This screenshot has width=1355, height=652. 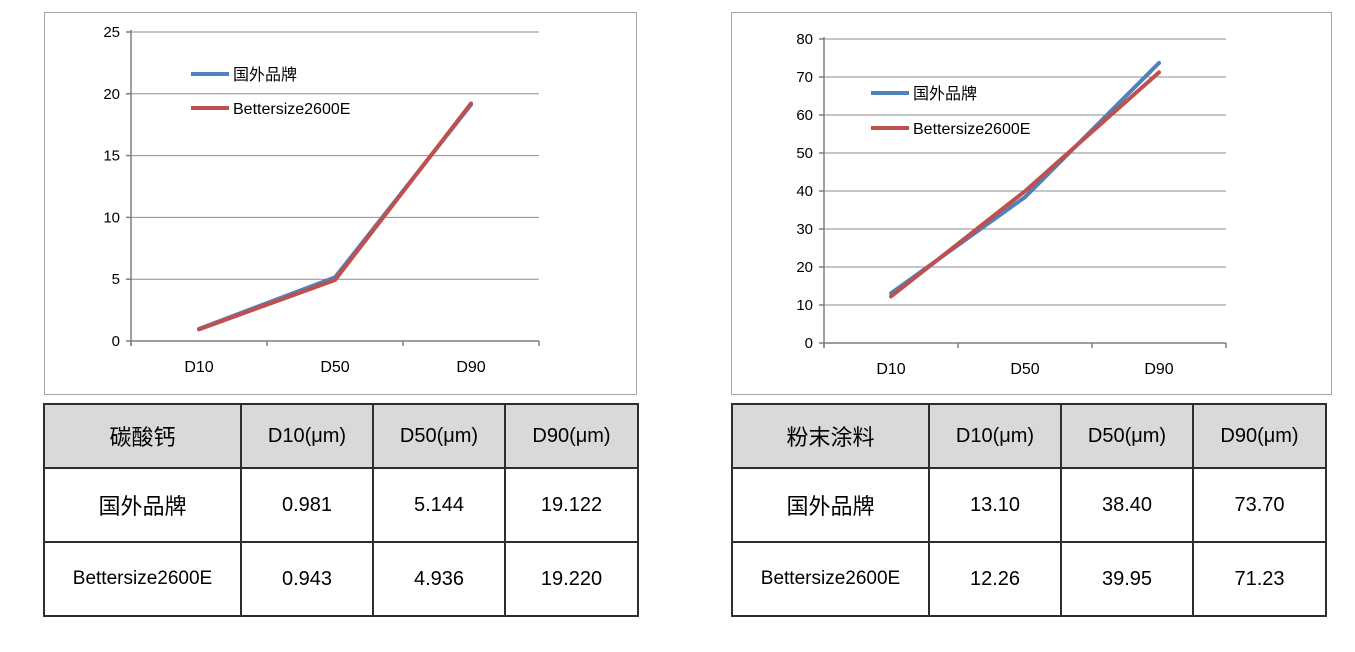 What do you see at coordinates (116, 279) in the screenshot?
I see `y-tick-label: 5` at bounding box center [116, 279].